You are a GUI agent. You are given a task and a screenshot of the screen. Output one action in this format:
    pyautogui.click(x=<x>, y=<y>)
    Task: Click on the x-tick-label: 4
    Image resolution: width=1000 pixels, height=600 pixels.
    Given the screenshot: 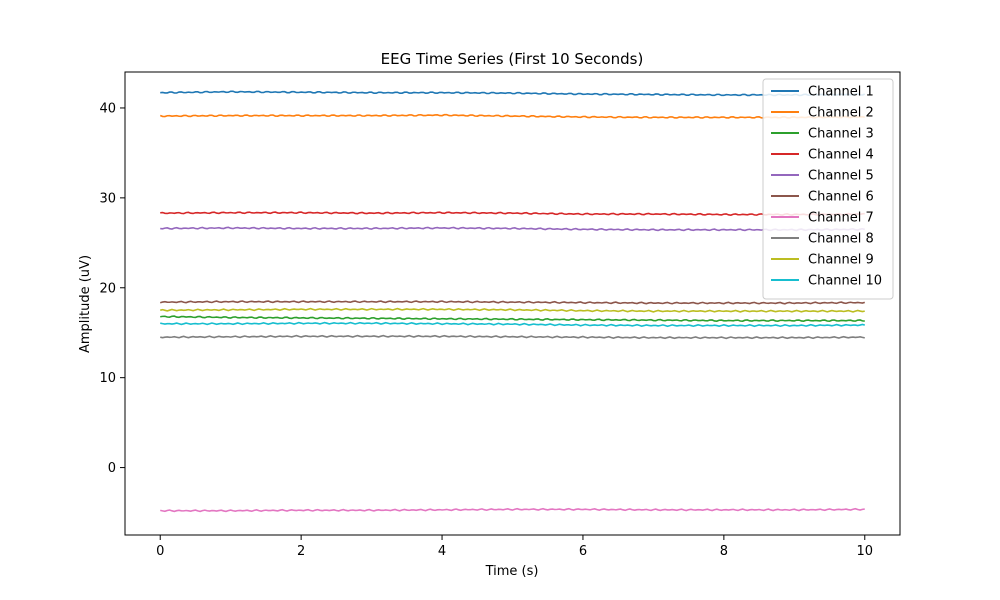 What is the action you would take?
    pyautogui.click(x=442, y=551)
    